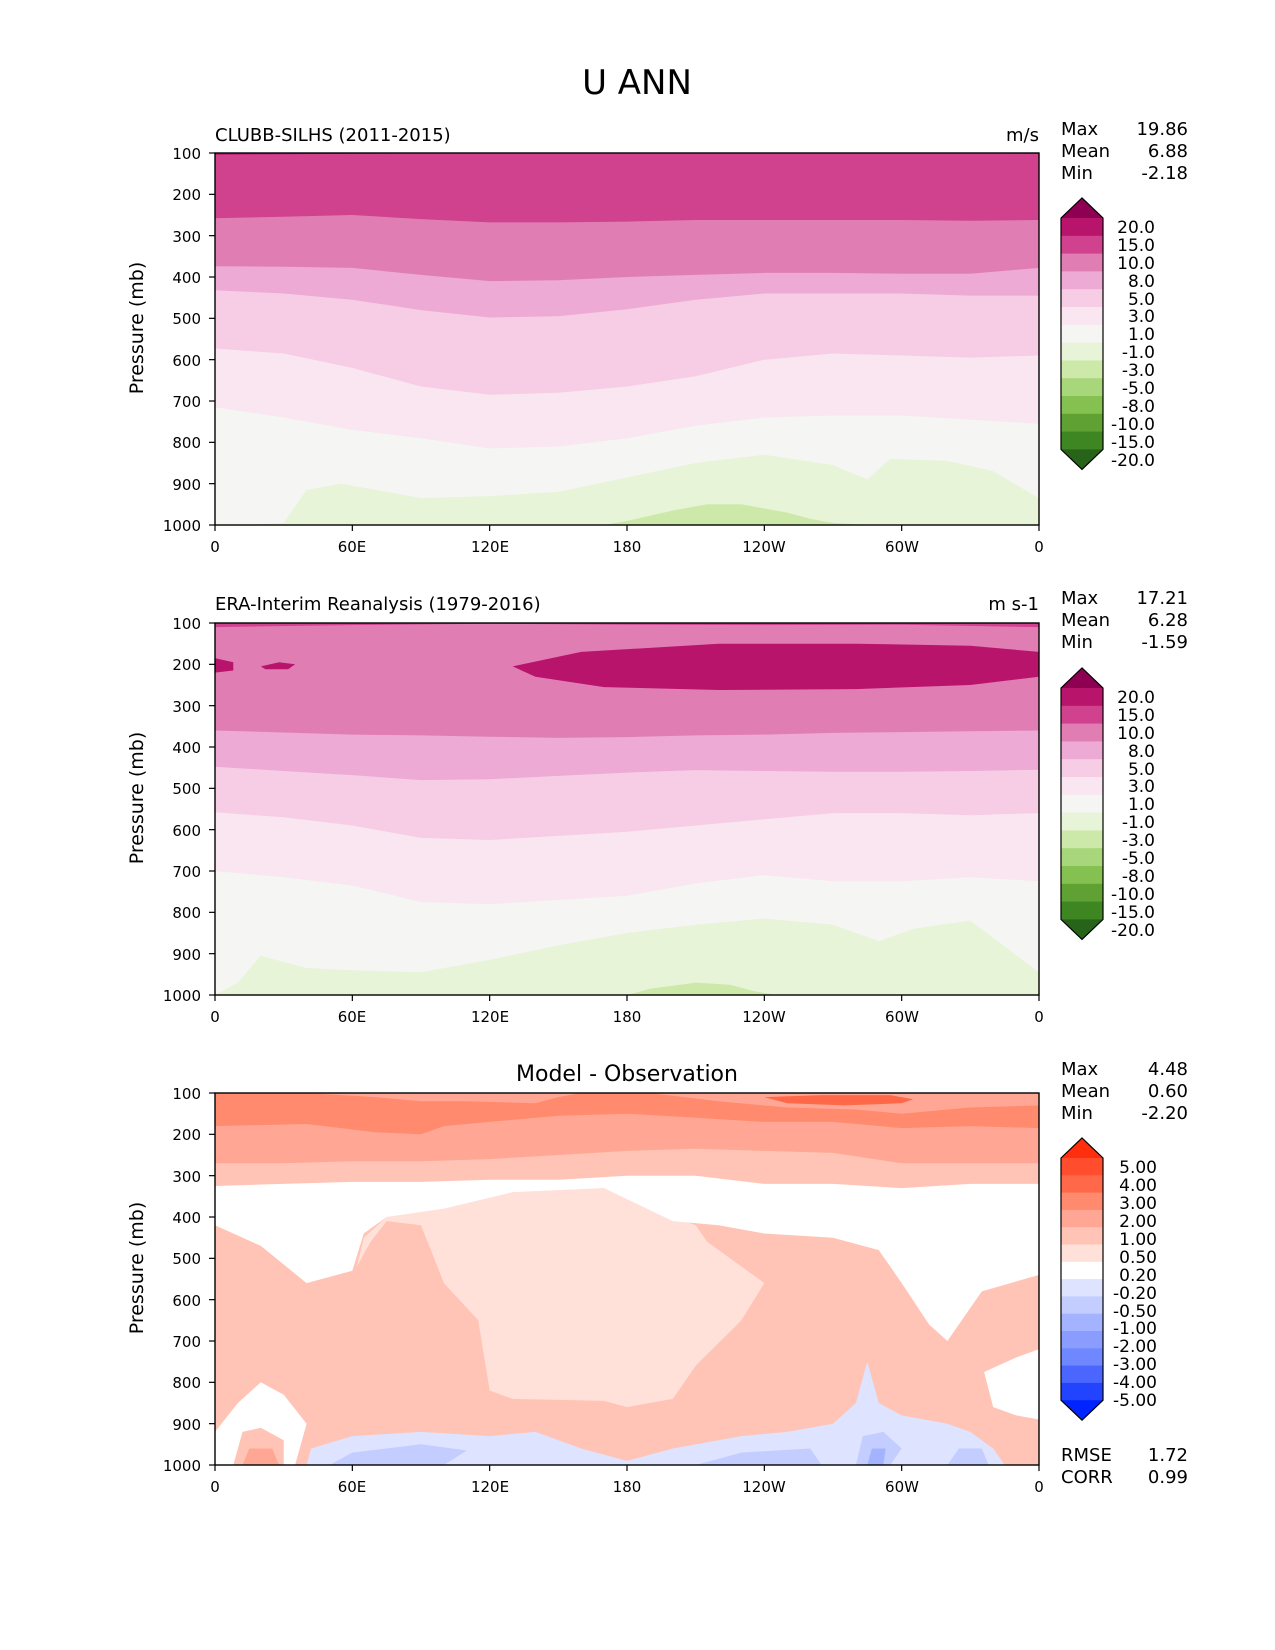 The image size is (1275, 1650). I want to click on panel-1-stat-label-max: Max, so click(1080, 129).